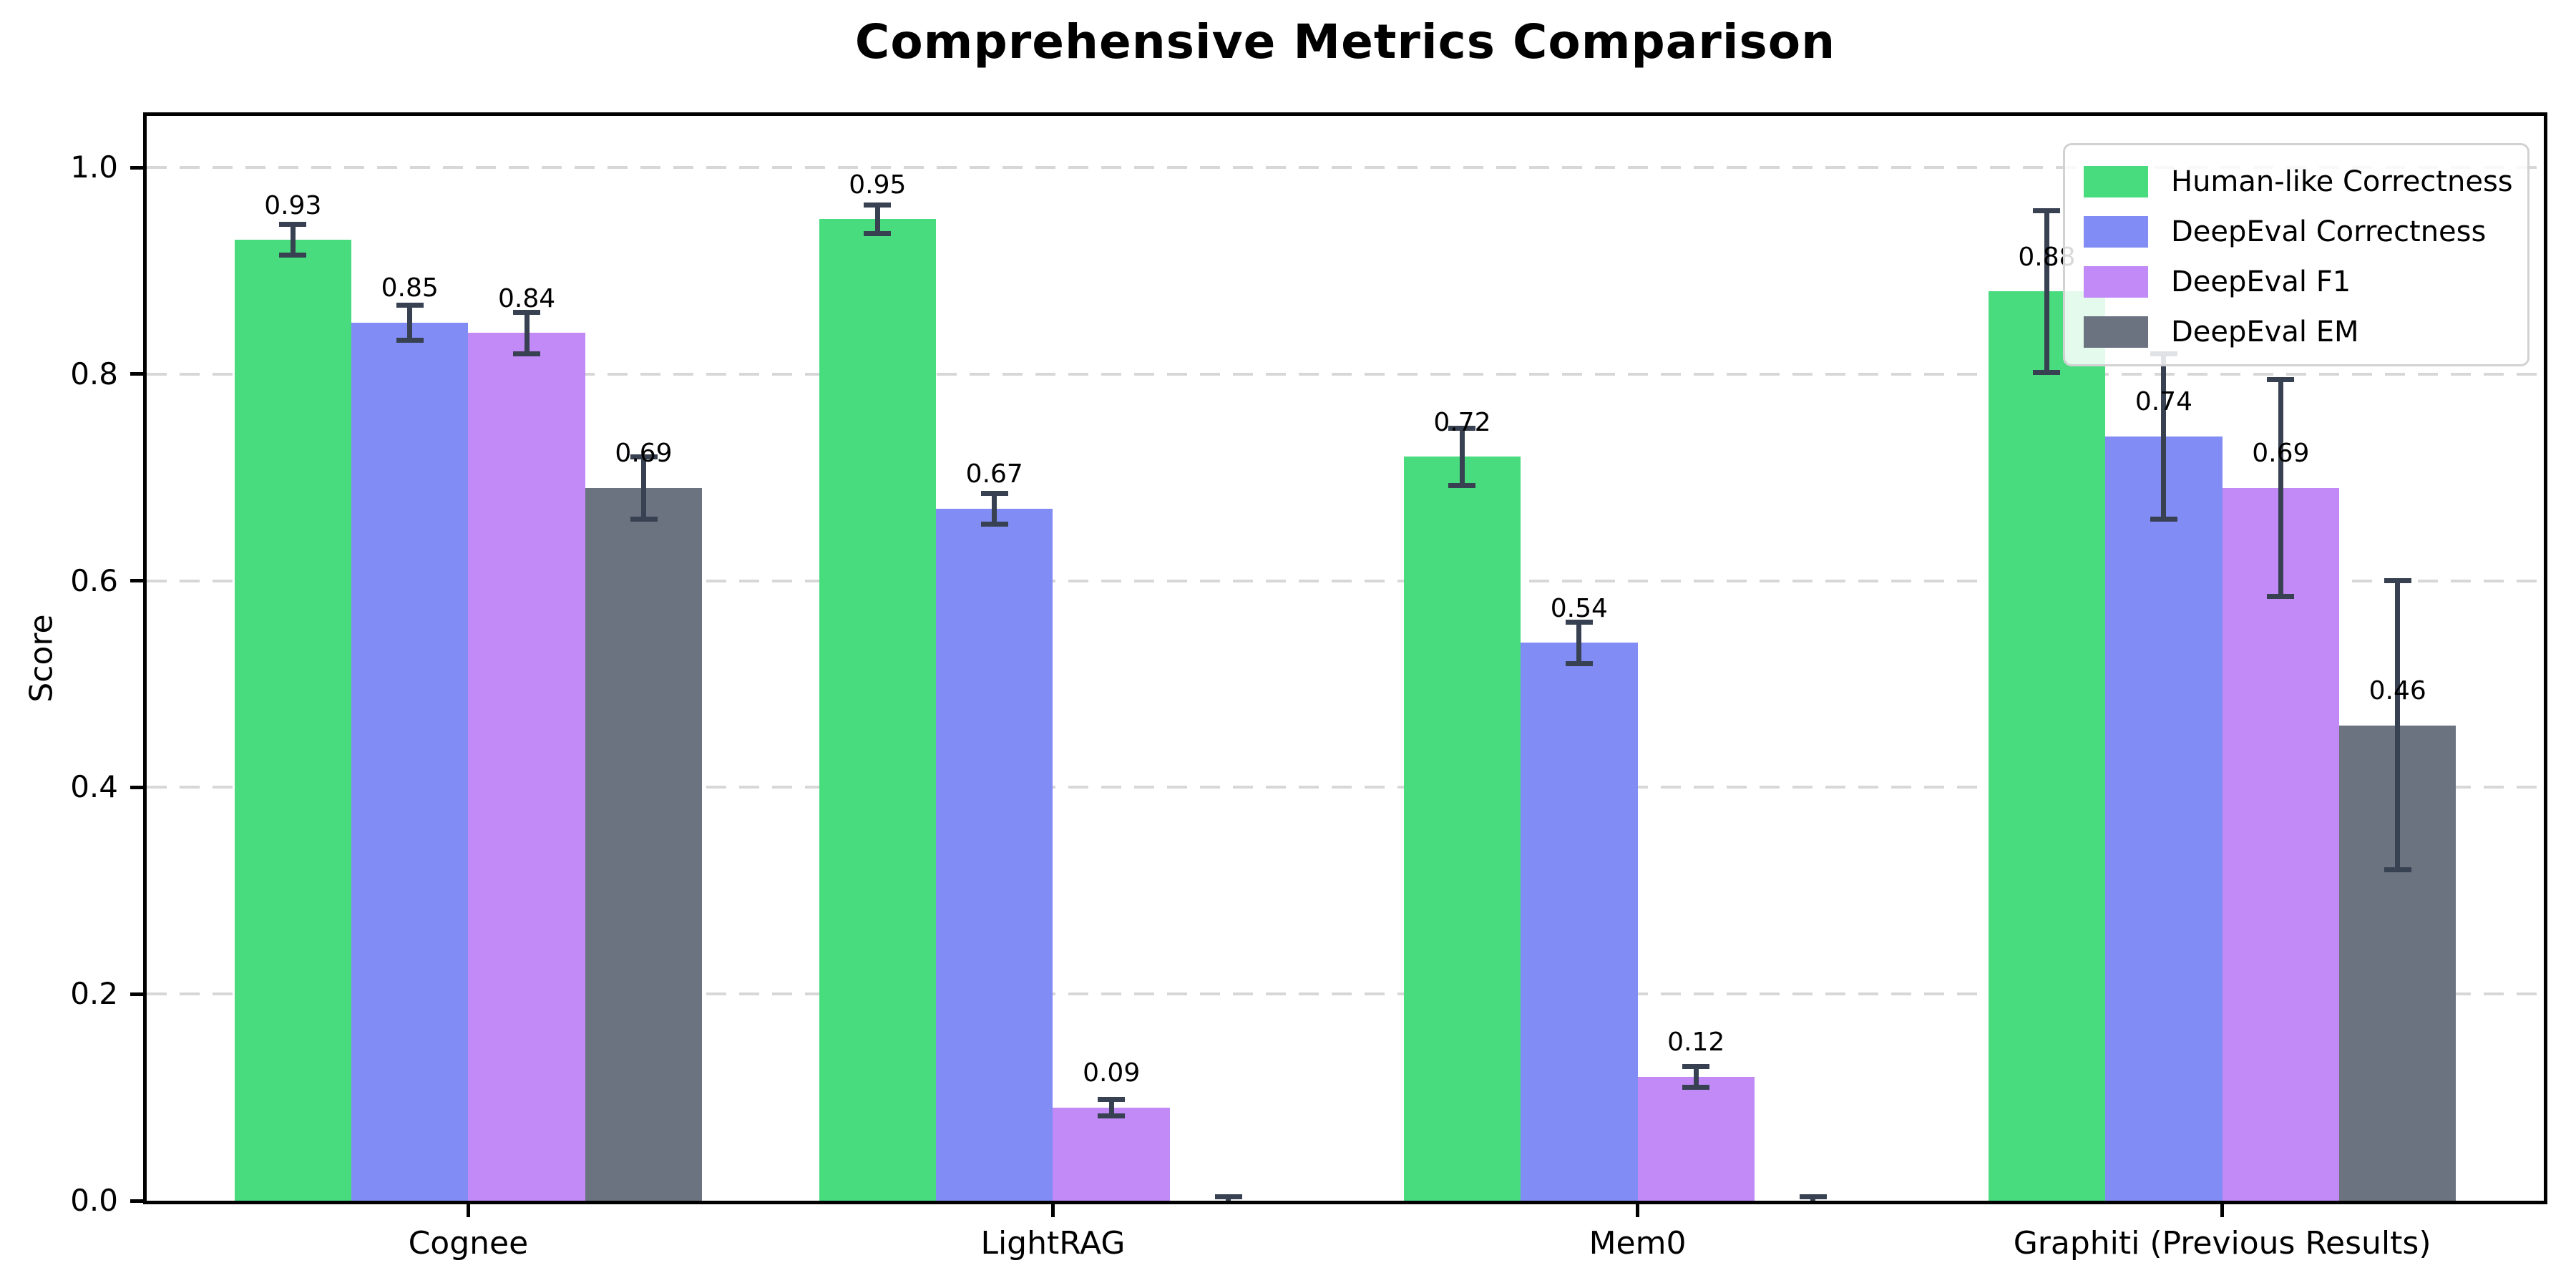 The width and height of the screenshot is (2576, 1288). I want to click on bar-cognee-human-like-correctness, so click(292, 720).